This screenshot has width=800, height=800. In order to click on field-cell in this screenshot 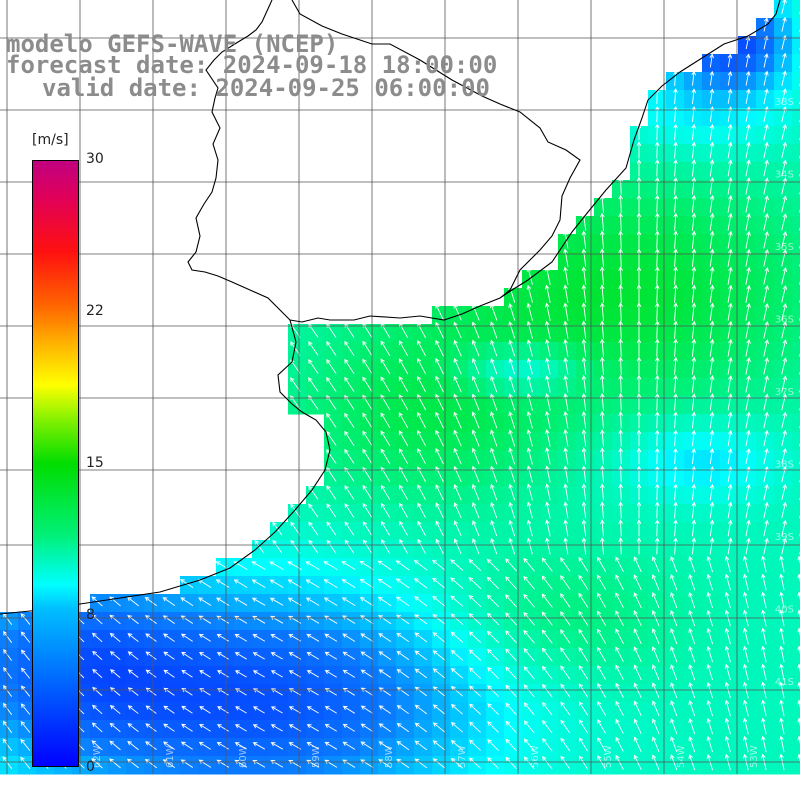, I will do `click(796, 225)`.